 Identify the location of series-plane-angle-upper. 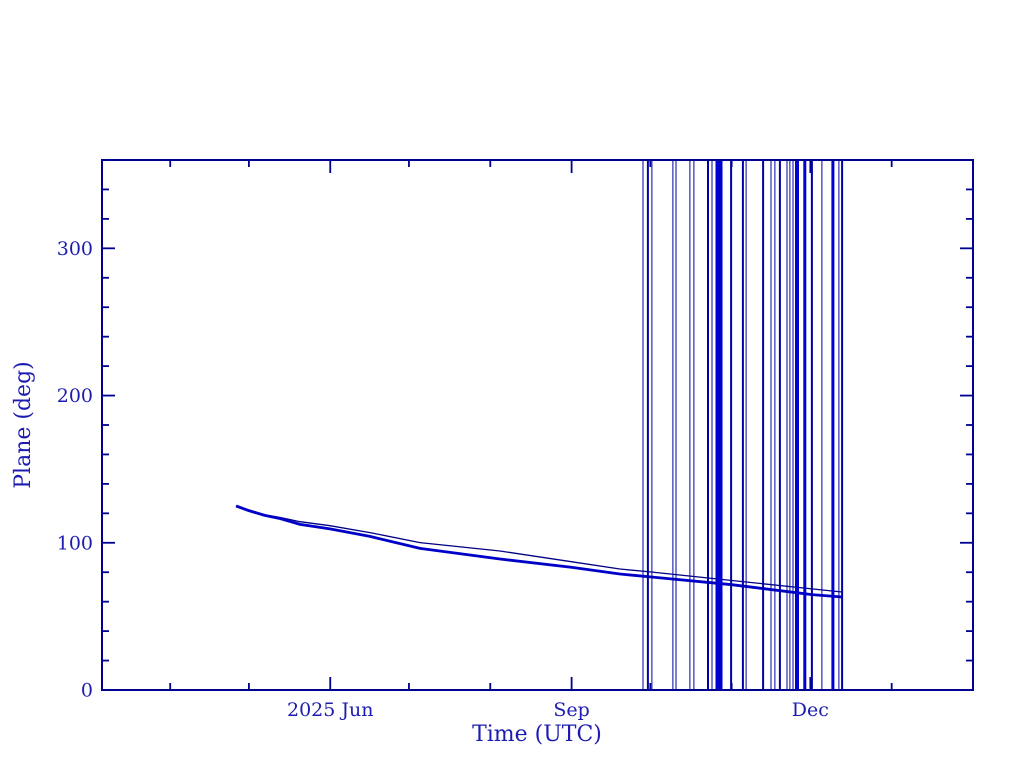
(539, 549).